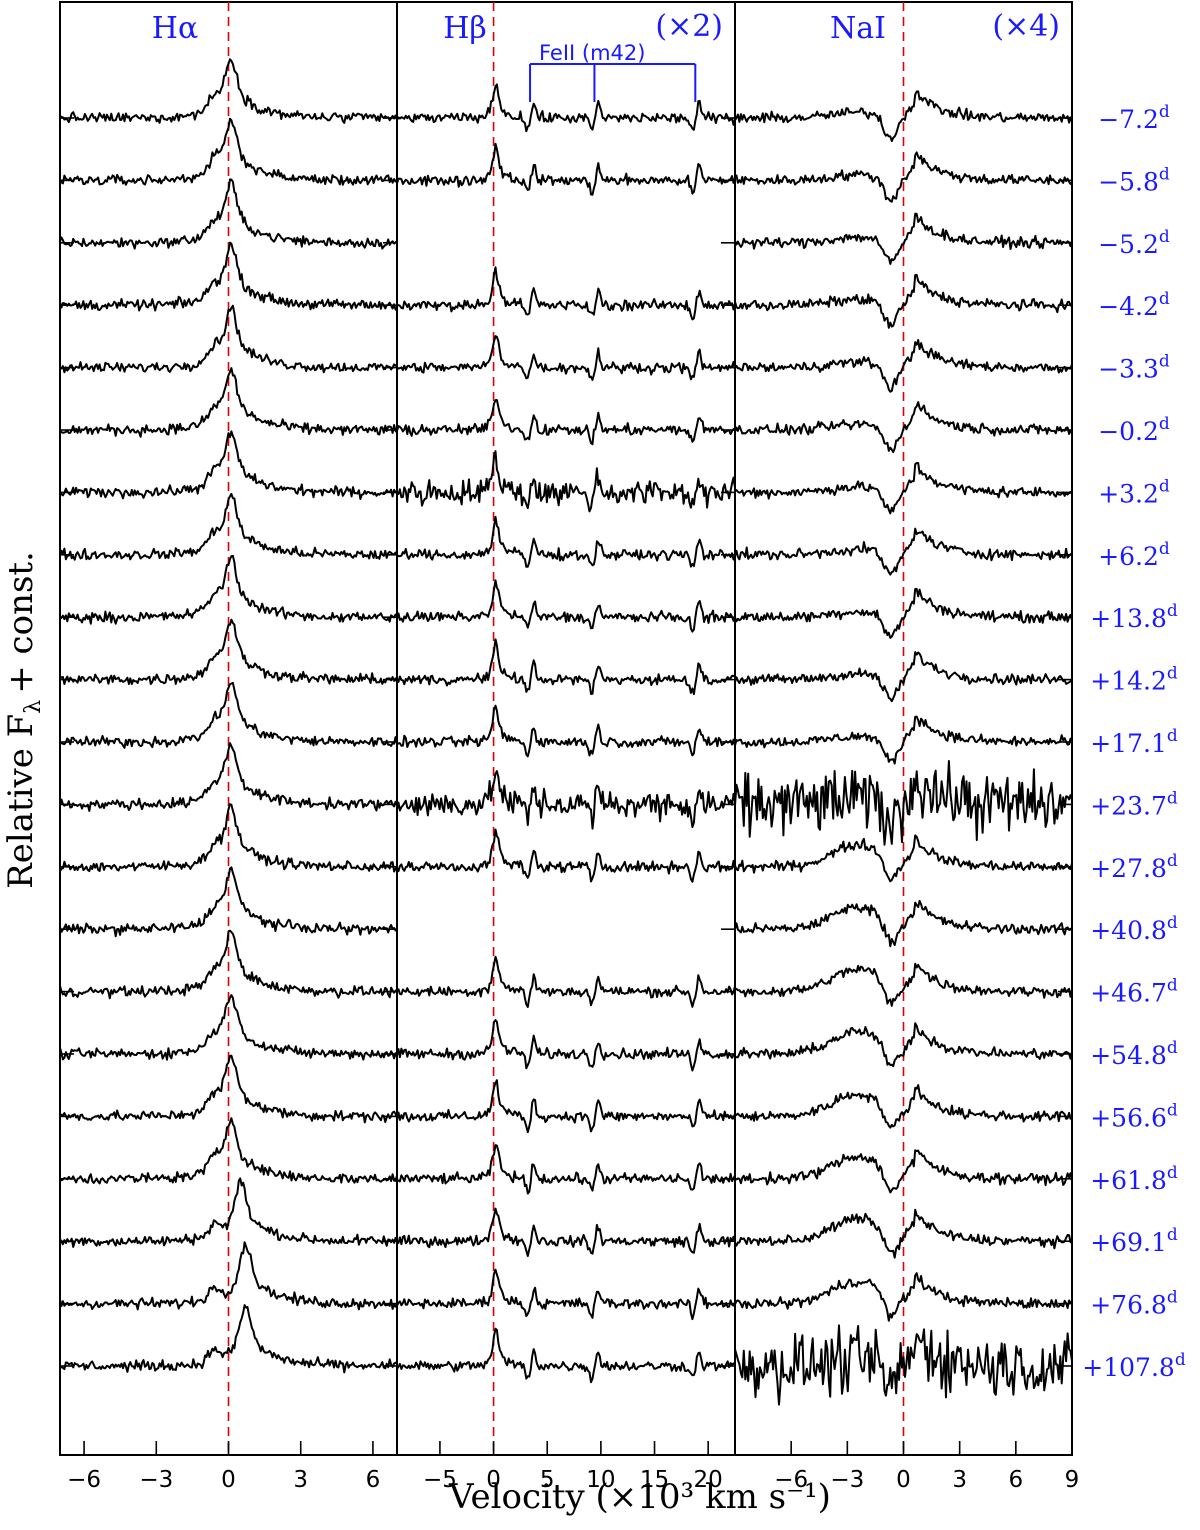 This screenshot has height=1530, width=1200. What do you see at coordinates (493, 1480) in the screenshot?
I see `x-tick-label-hbeta: 0` at bounding box center [493, 1480].